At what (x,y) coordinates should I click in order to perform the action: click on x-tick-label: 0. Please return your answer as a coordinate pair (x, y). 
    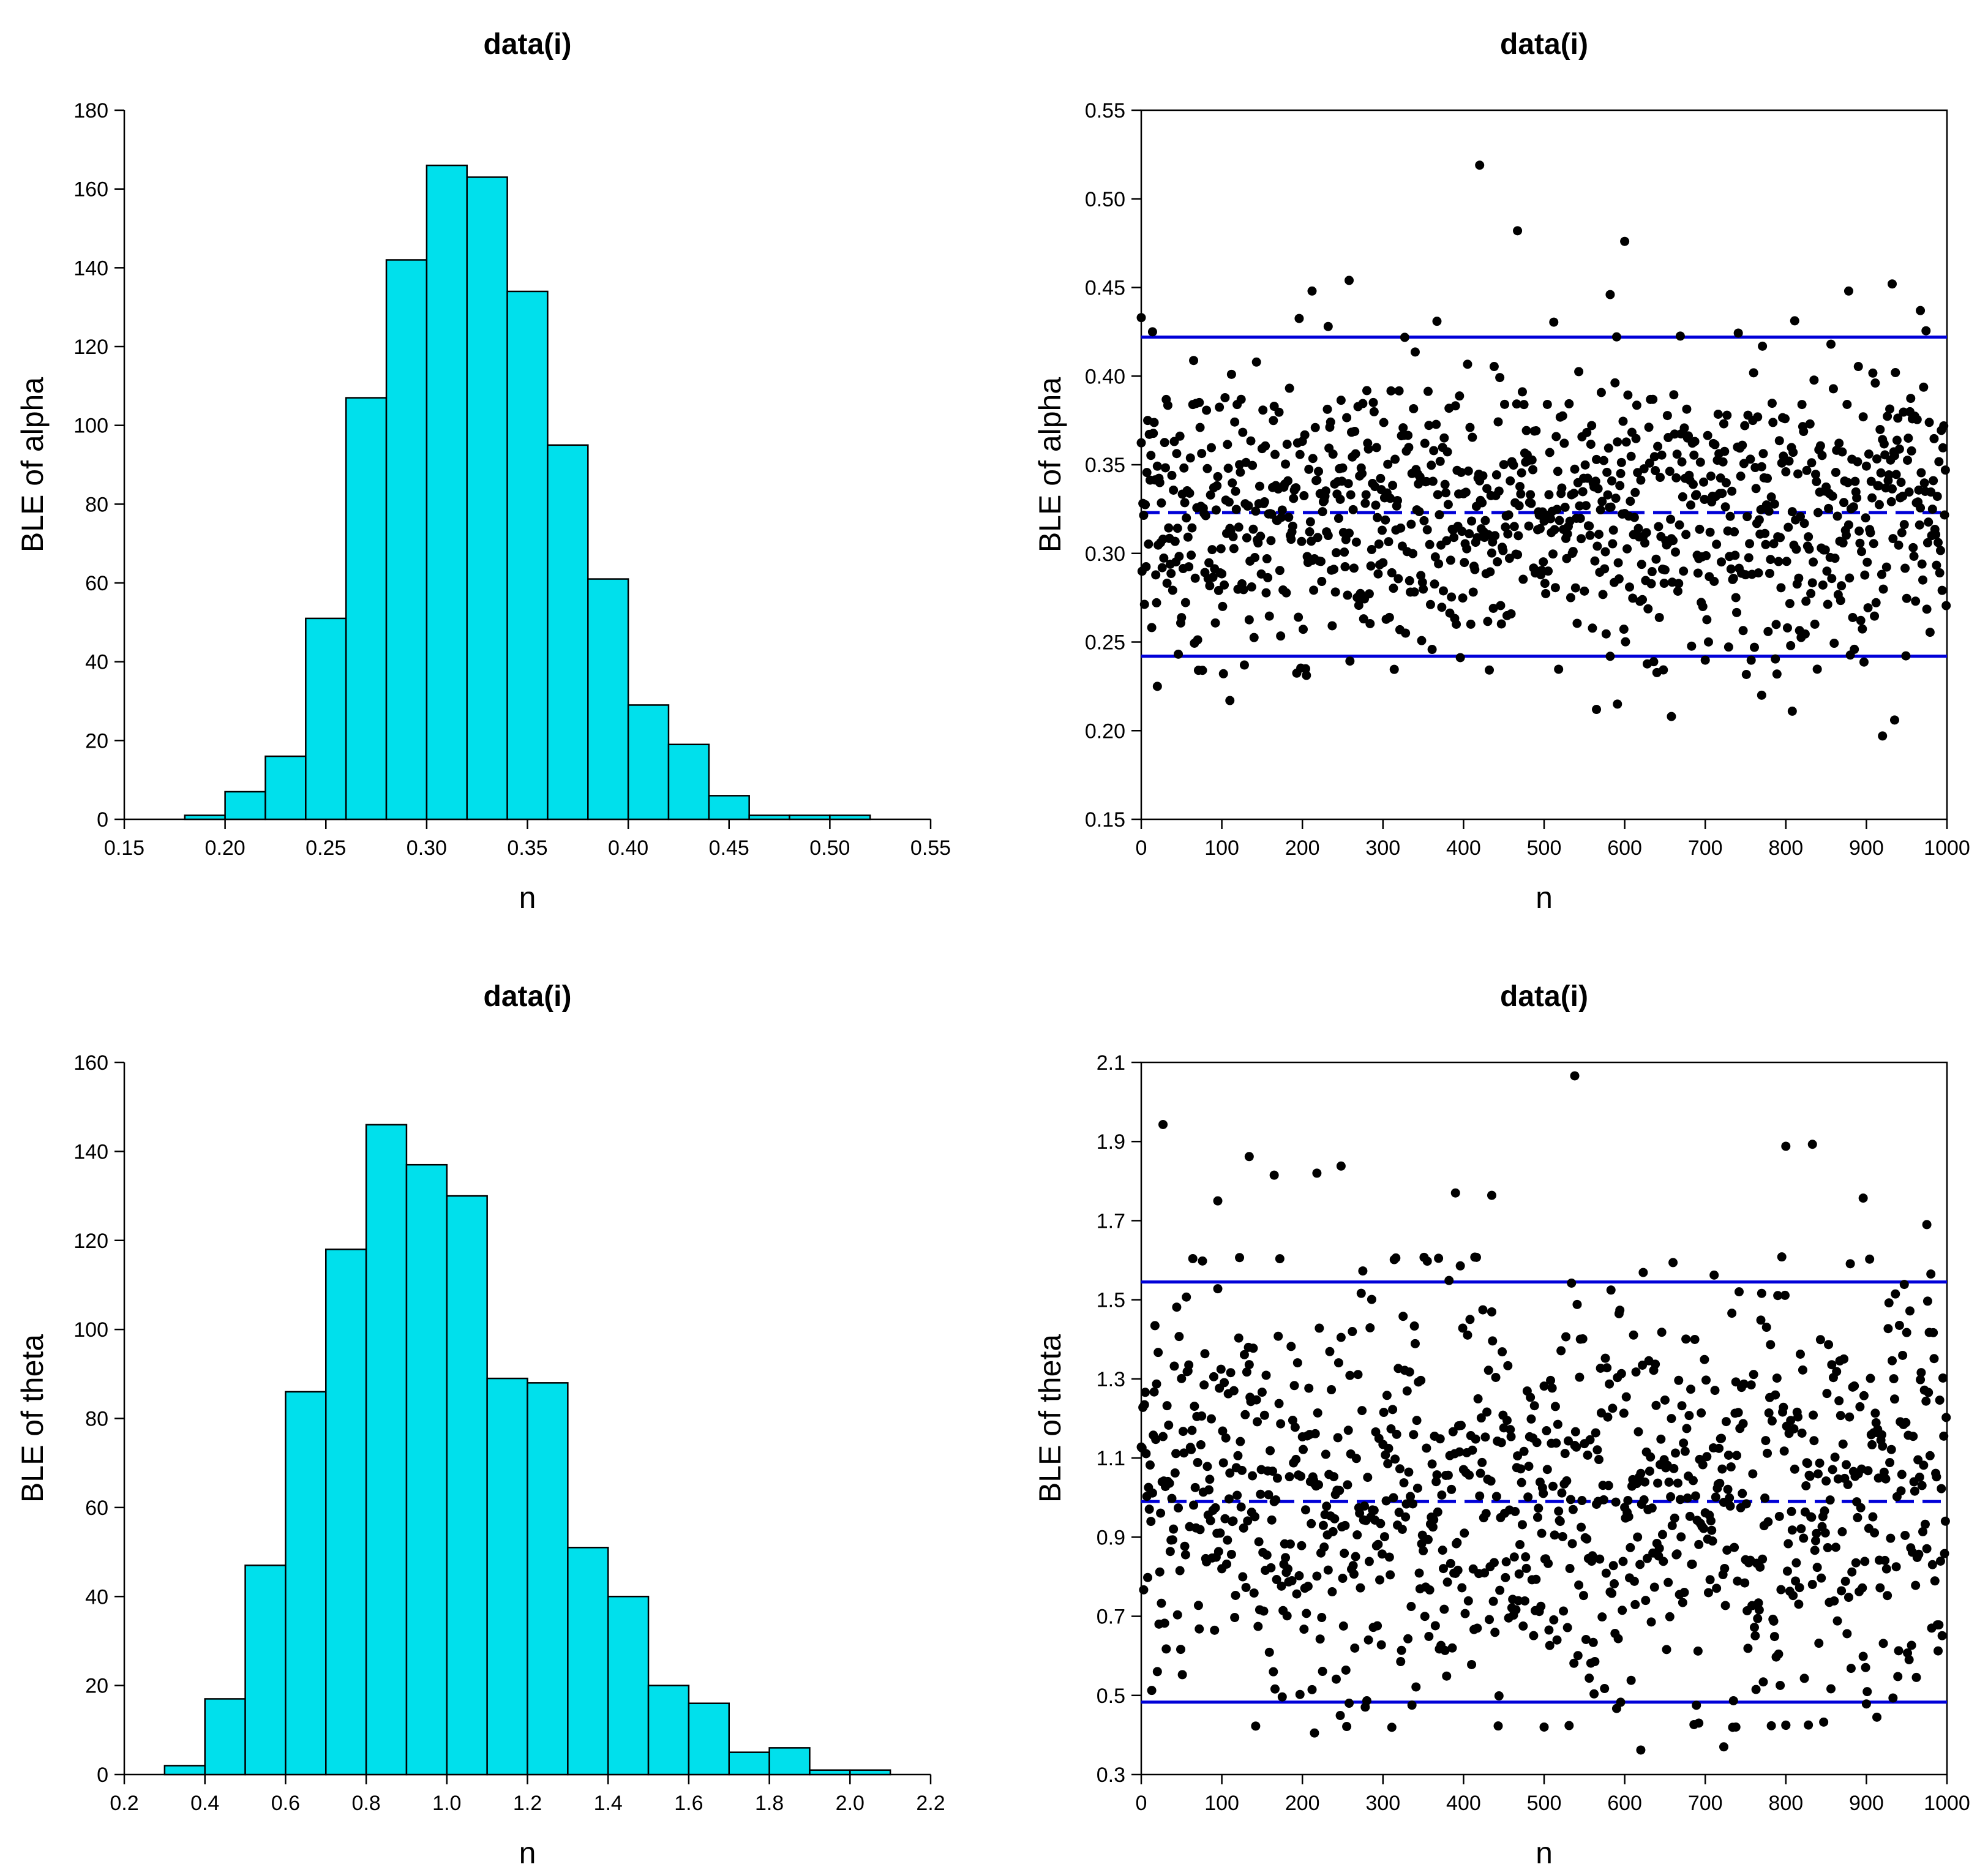
    Looking at the image, I should click on (1141, 848).